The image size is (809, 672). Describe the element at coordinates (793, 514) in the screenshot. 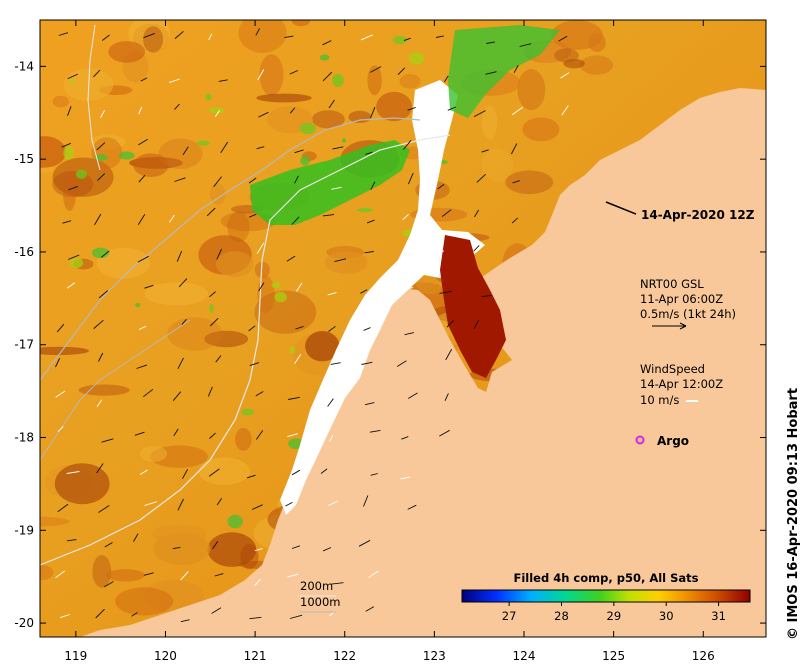

I see `credit-text: © IMOS 16-Apr-2020 09:13 Hobart` at that location.